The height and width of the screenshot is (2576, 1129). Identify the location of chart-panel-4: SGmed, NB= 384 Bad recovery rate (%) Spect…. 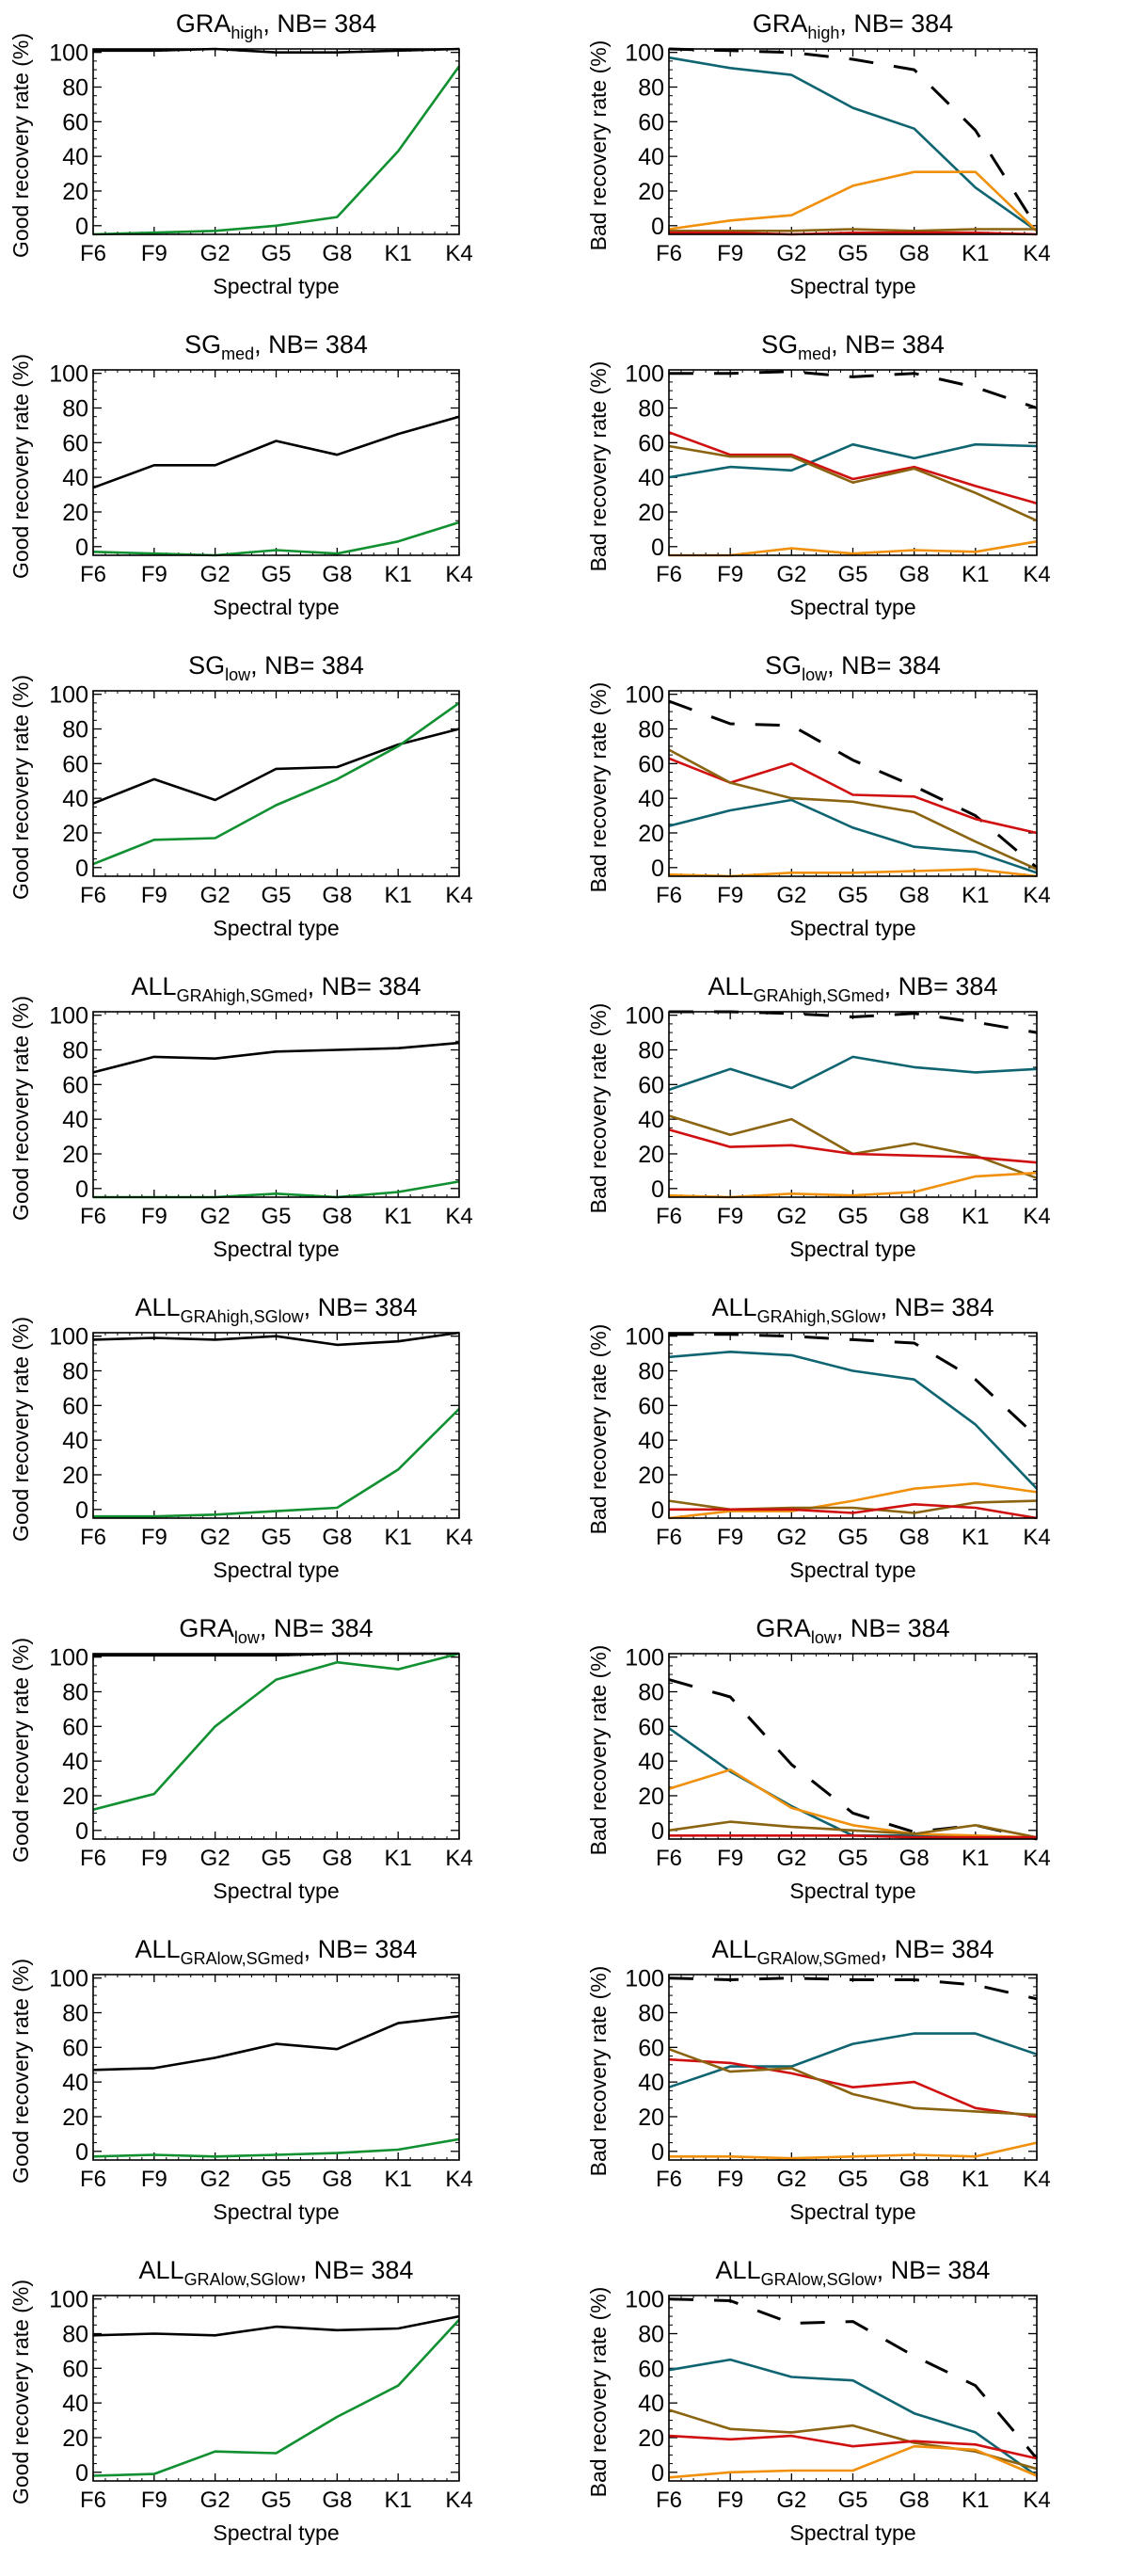
(818, 474).